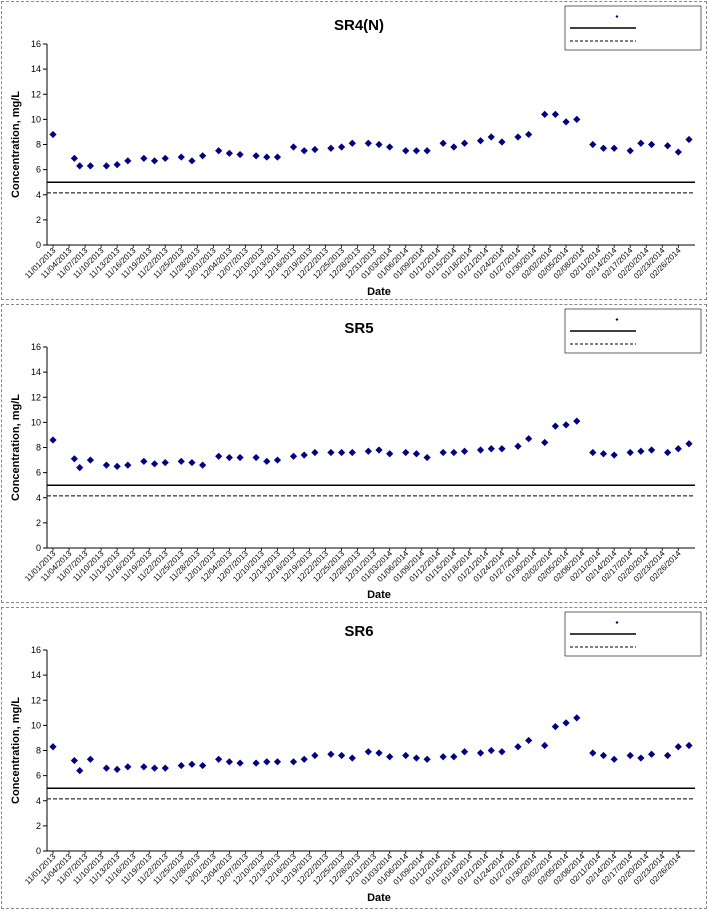  Describe the element at coordinates (358, 631) in the screenshot. I see `chart-title: SR6` at that location.